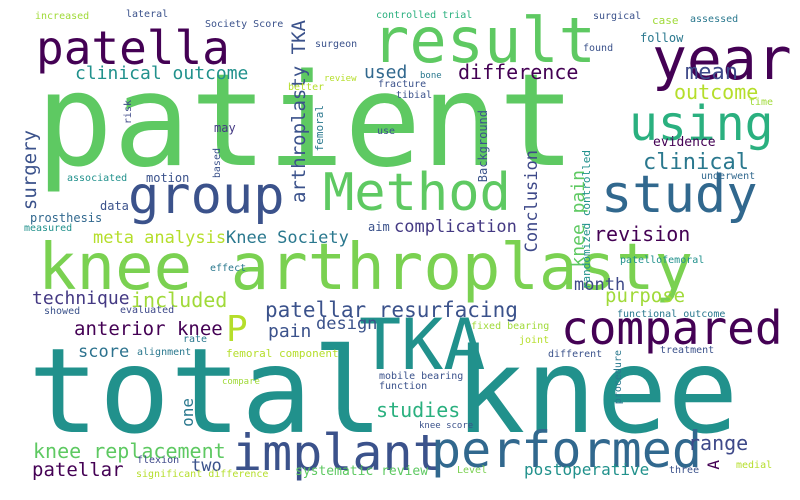  Describe the element at coordinates (701, 124) in the screenshot. I see `word-using: using` at that location.